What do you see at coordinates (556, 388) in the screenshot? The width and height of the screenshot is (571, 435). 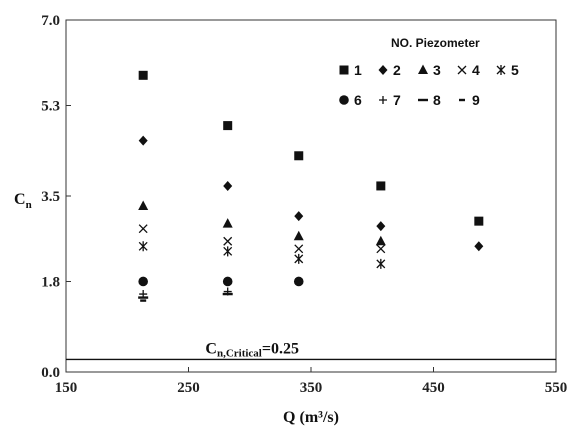 I see `x-tick-label: 550` at bounding box center [556, 388].